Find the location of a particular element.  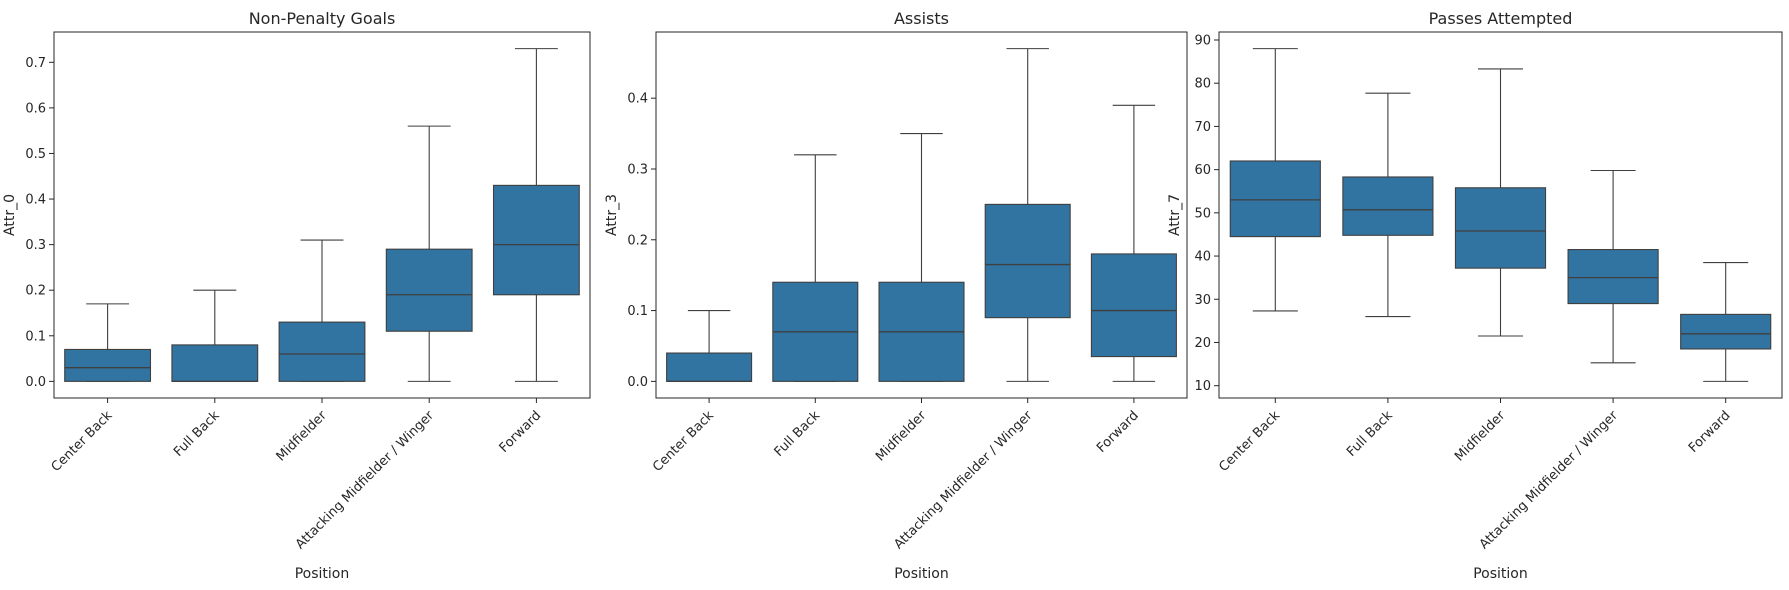

y-tick-label: 10 is located at coordinates (1202, 386).